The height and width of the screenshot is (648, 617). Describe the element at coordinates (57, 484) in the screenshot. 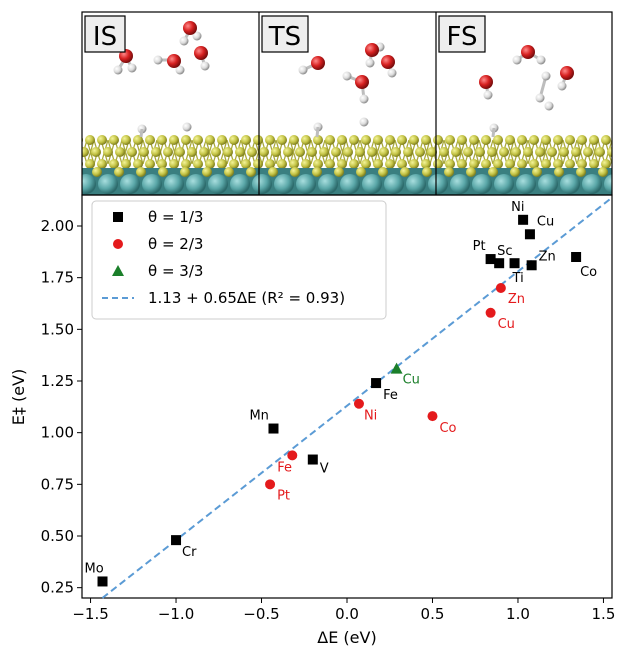

I see `y-tick-label: 0.75` at that location.